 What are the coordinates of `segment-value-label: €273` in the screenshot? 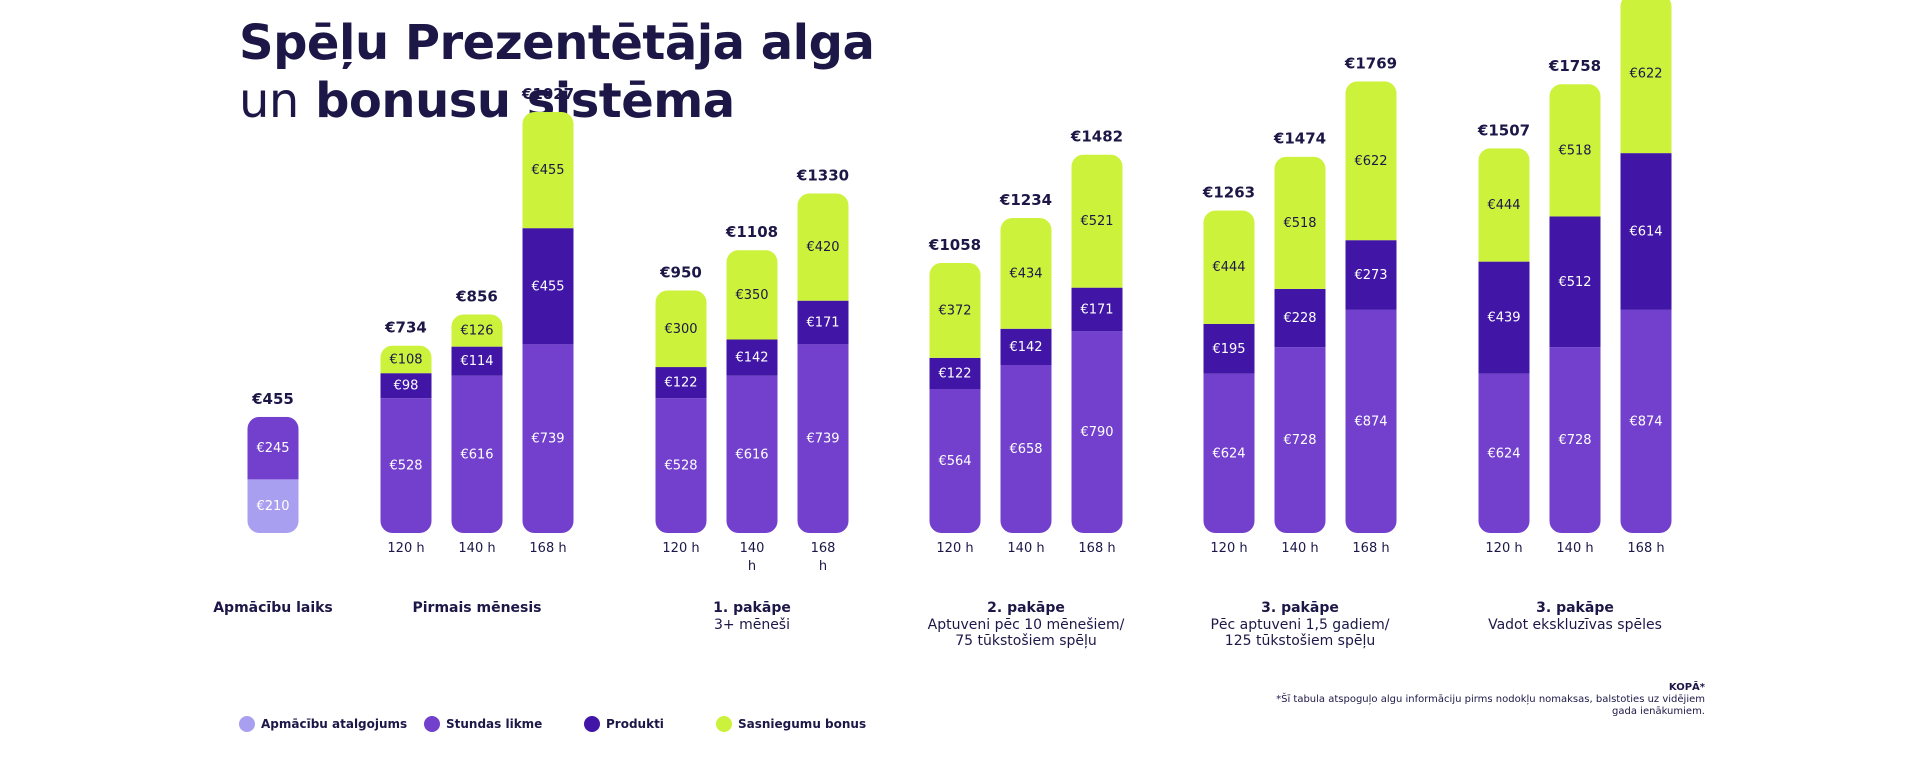 It's located at (1370, 275).